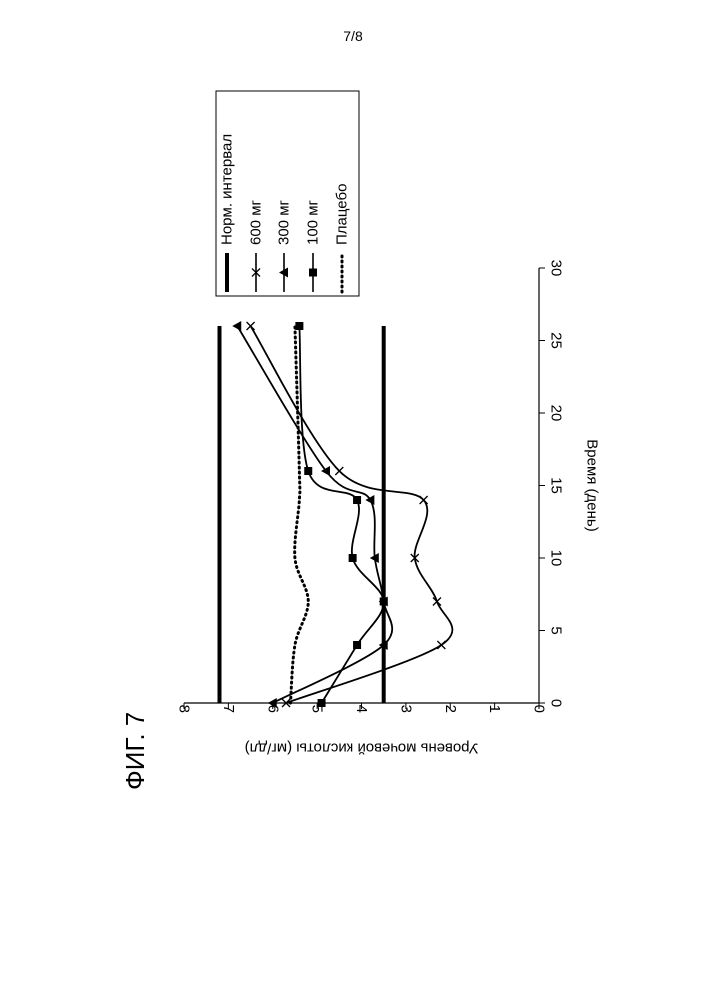 The width and height of the screenshot is (706, 999). I want to click on series-2-line, so click(314, 514).